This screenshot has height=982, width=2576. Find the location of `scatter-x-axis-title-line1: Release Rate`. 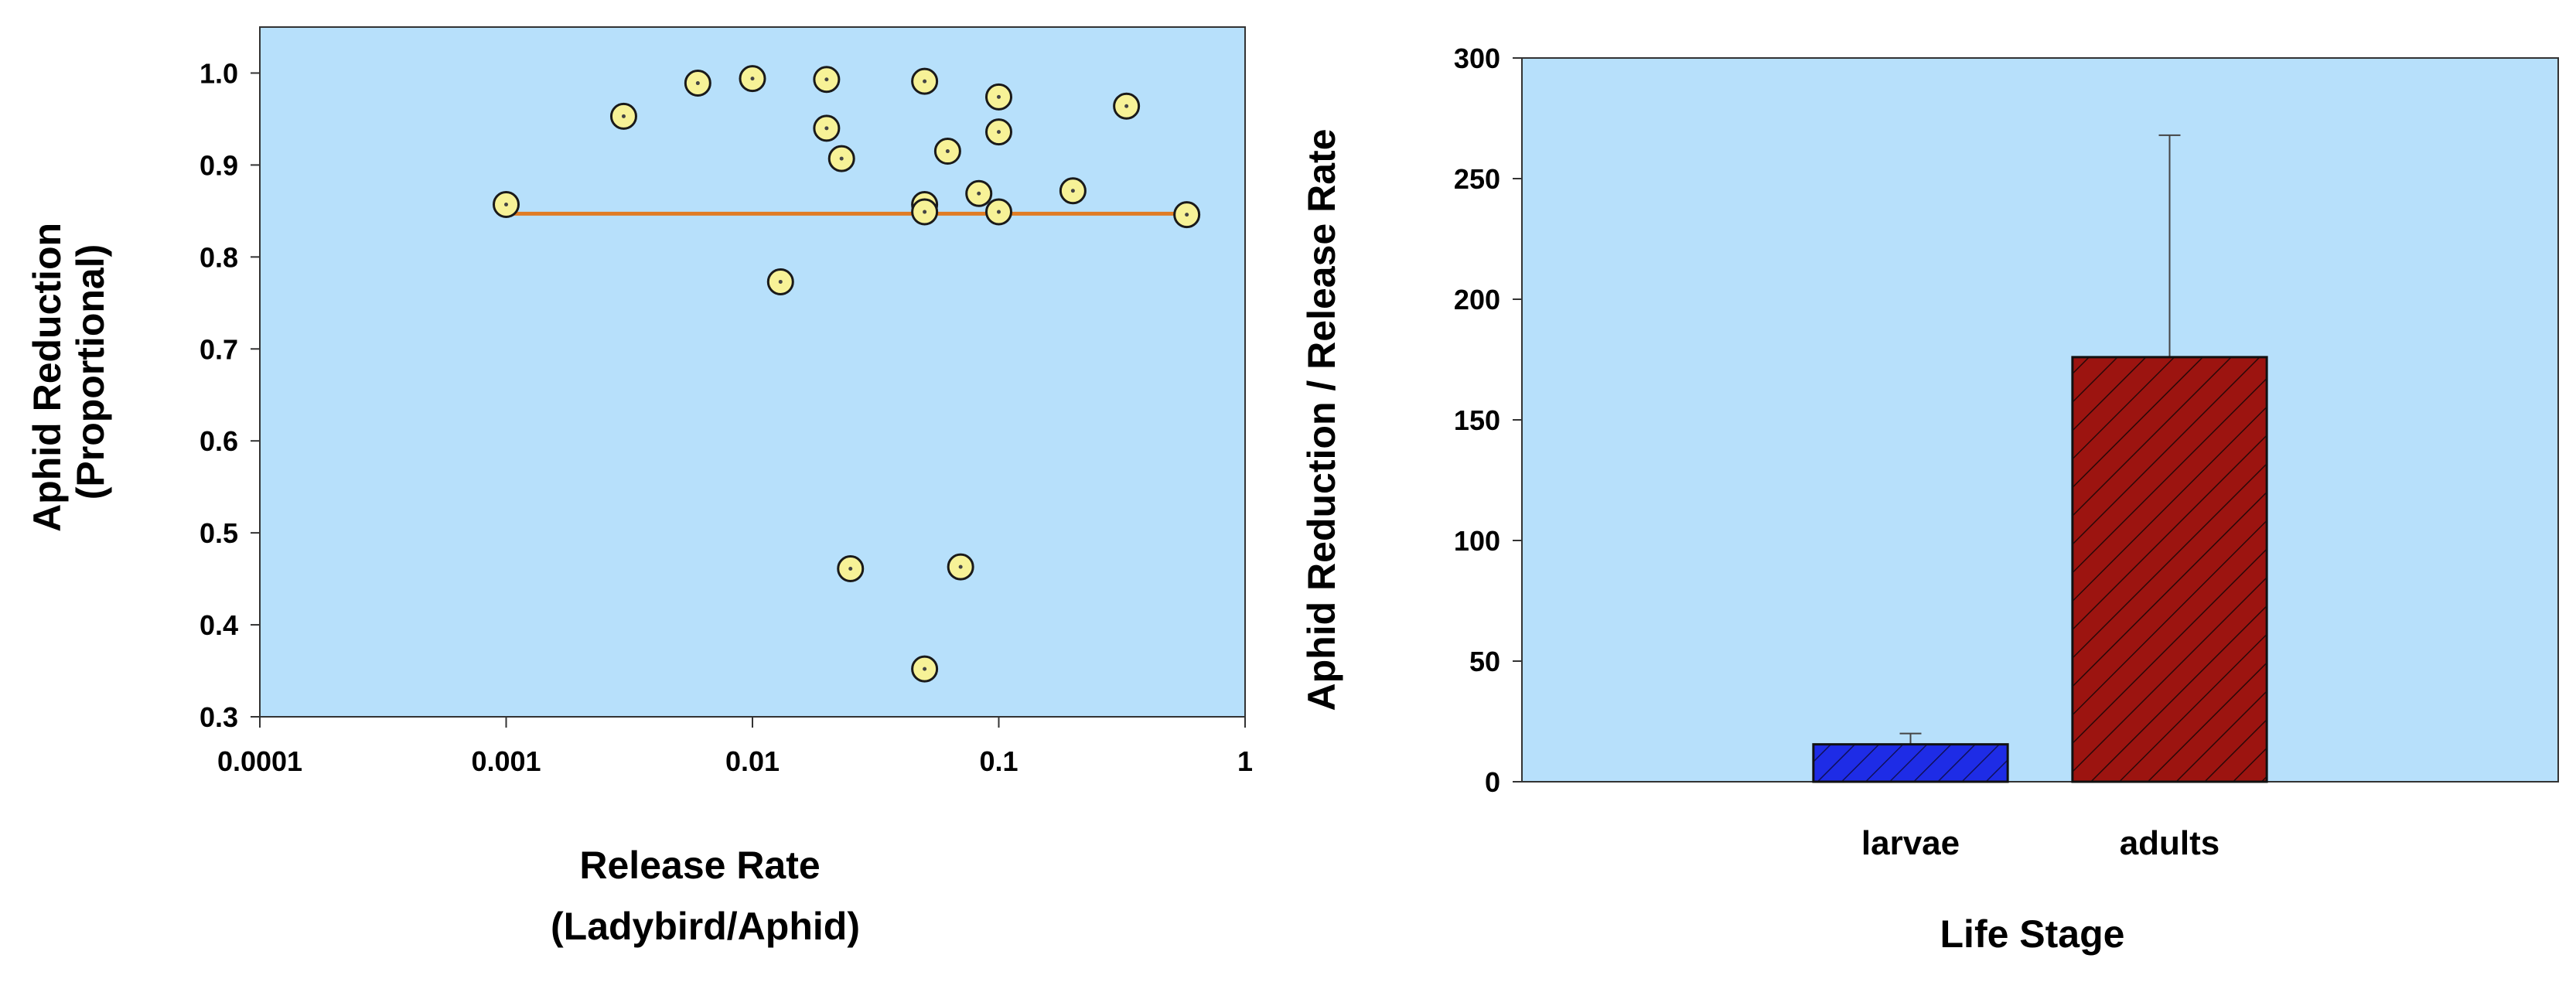

scatter-x-axis-title-line1: Release Rate is located at coordinates (699, 865).